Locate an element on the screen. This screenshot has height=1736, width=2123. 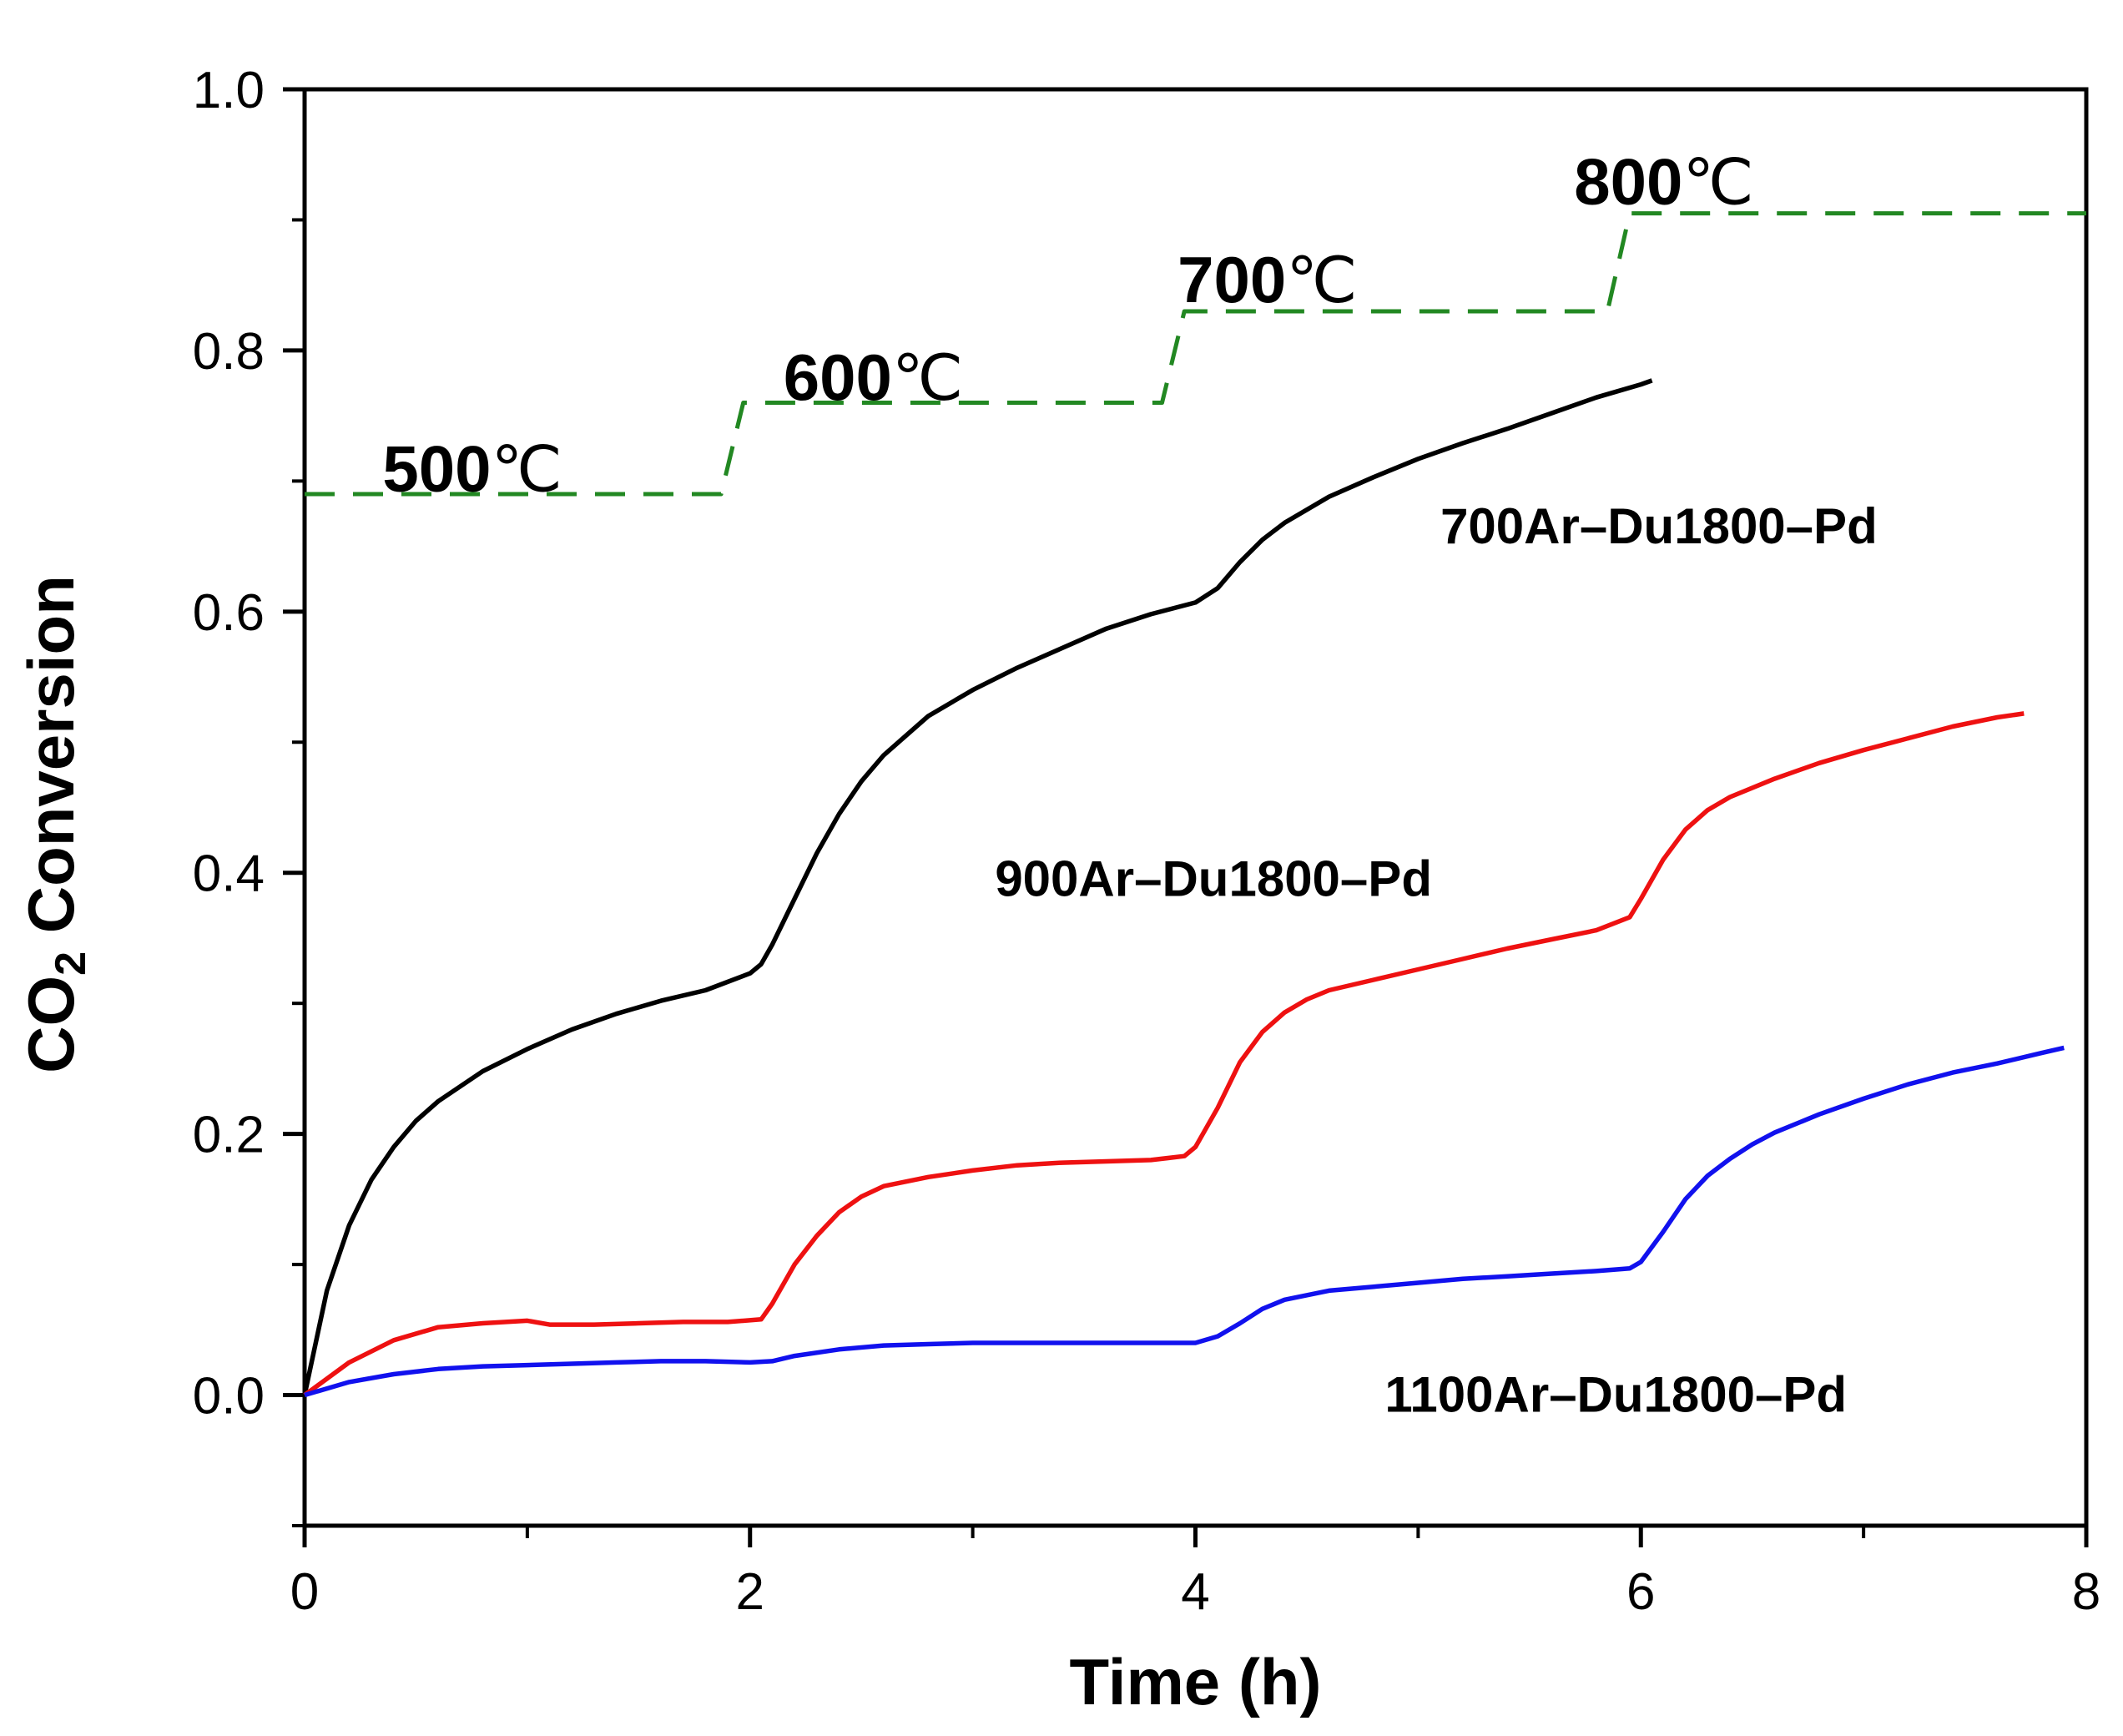
temperature-label: 600℃ is located at coordinates (874, 377).